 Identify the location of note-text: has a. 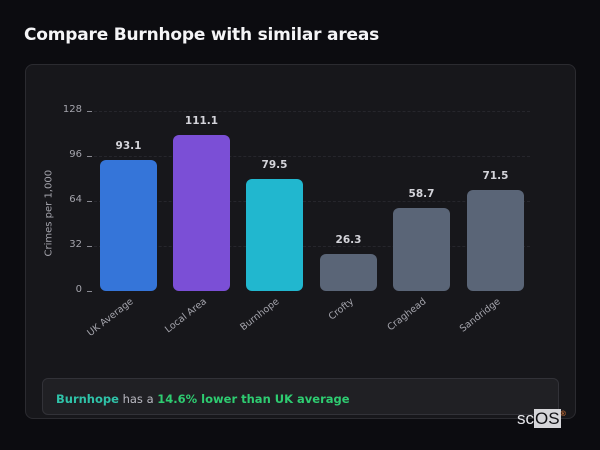
(138, 399).